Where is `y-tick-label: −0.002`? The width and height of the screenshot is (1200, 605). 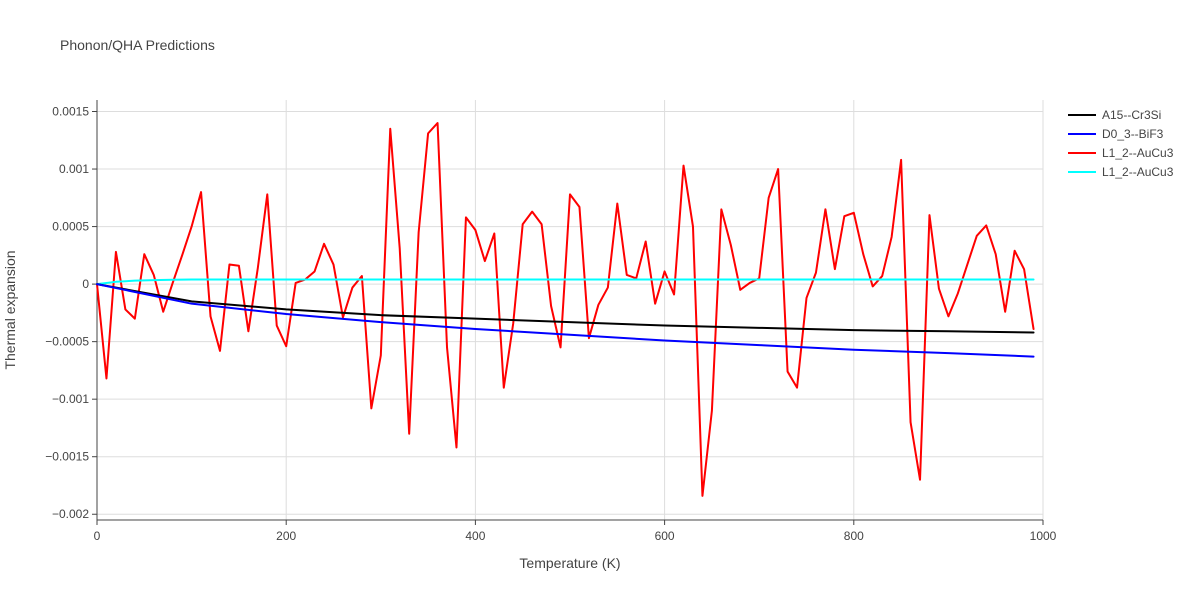 y-tick-label: −0.002 is located at coordinates (70, 514).